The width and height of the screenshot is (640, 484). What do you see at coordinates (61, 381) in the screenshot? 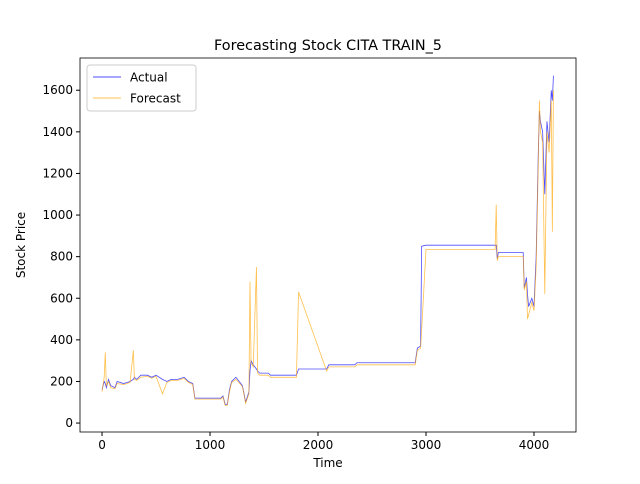
I see `y-tick-label: 200` at bounding box center [61, 381].